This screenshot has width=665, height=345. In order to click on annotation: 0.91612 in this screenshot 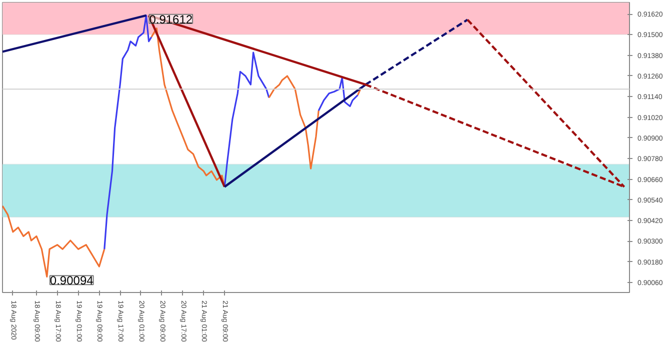, I will do `click(171, 19)`.